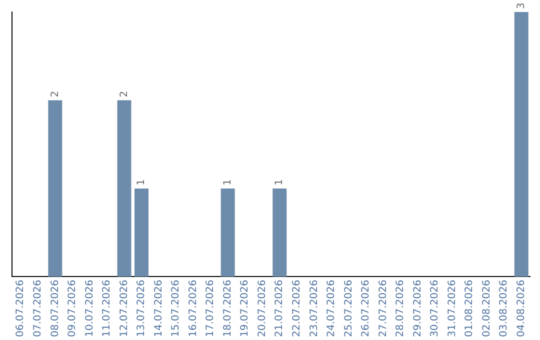 Image resolution: width=540 pixels, height=340 pixels. I want to click on x-tick-label: 04.08.2026, so click(521, 309).